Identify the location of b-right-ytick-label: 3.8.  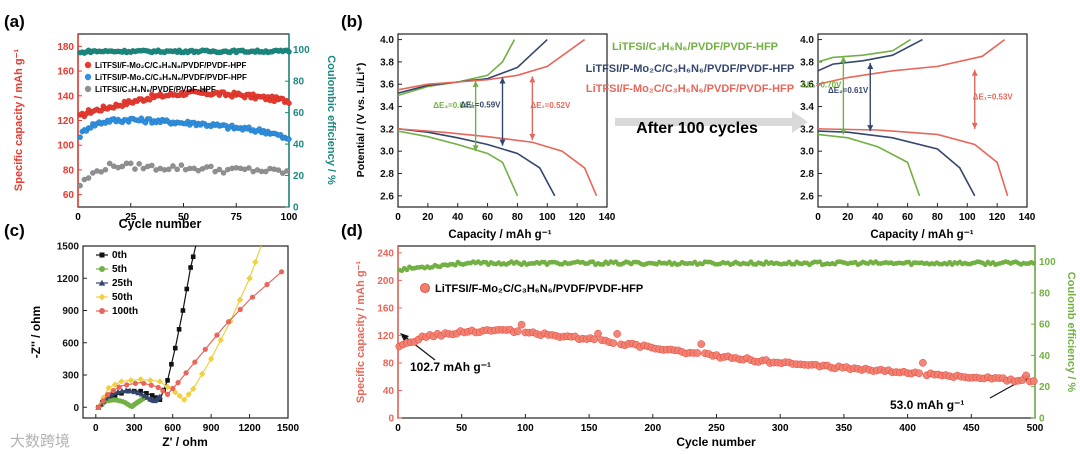
(807, 62).